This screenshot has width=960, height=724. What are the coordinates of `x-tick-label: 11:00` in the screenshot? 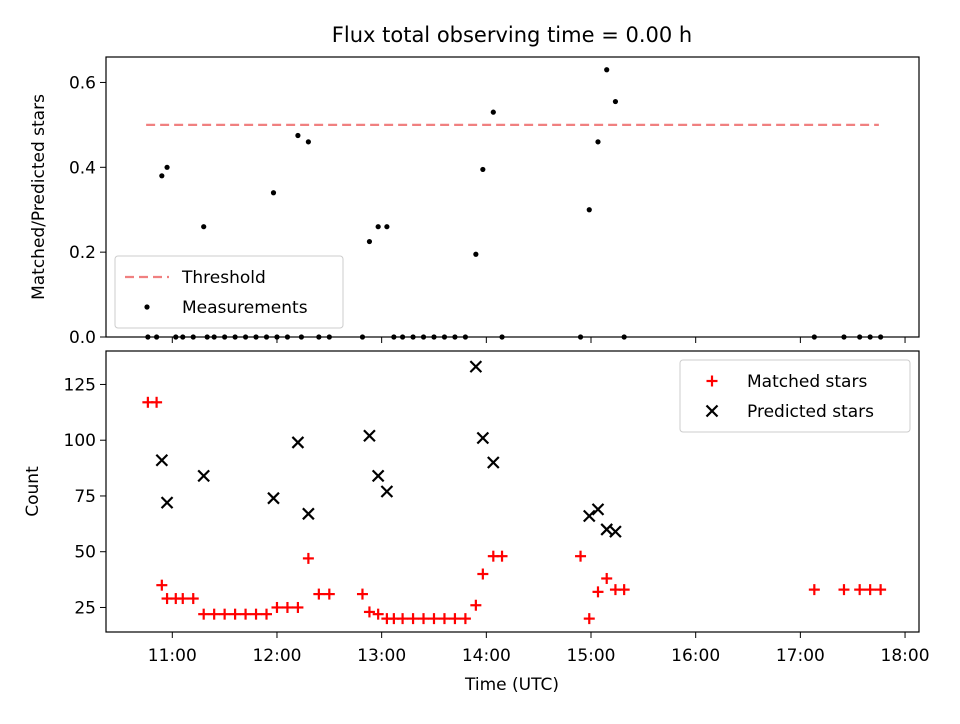 It's located at (172, 656).